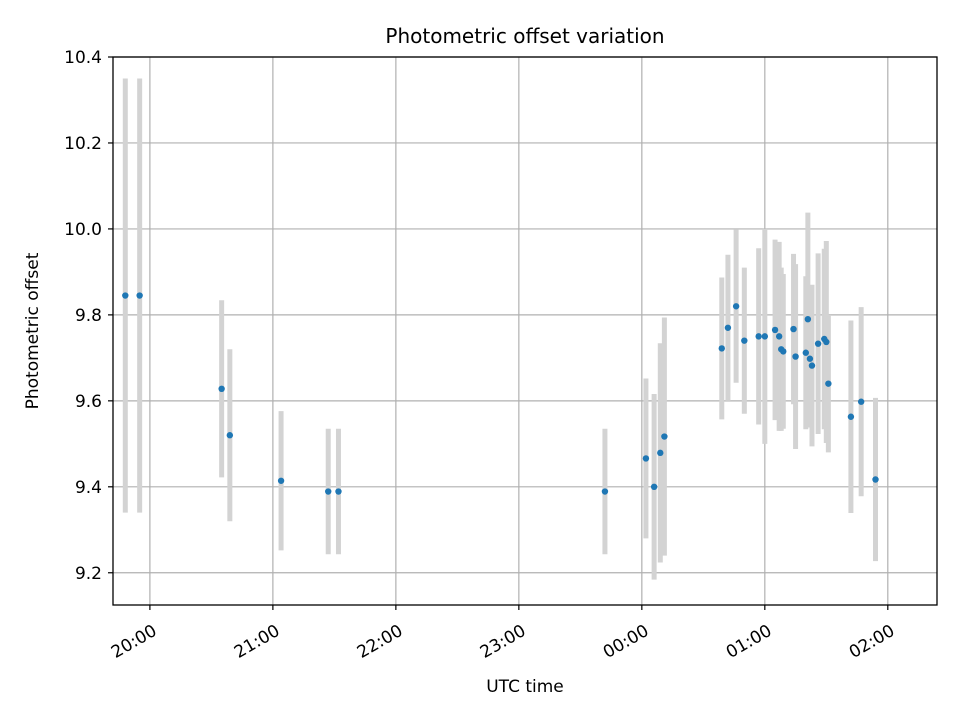 Image resolution: width=960 pixels, height=720 pixels. I want to click on y-axis-label: Photometric offset, so click(33, 330).